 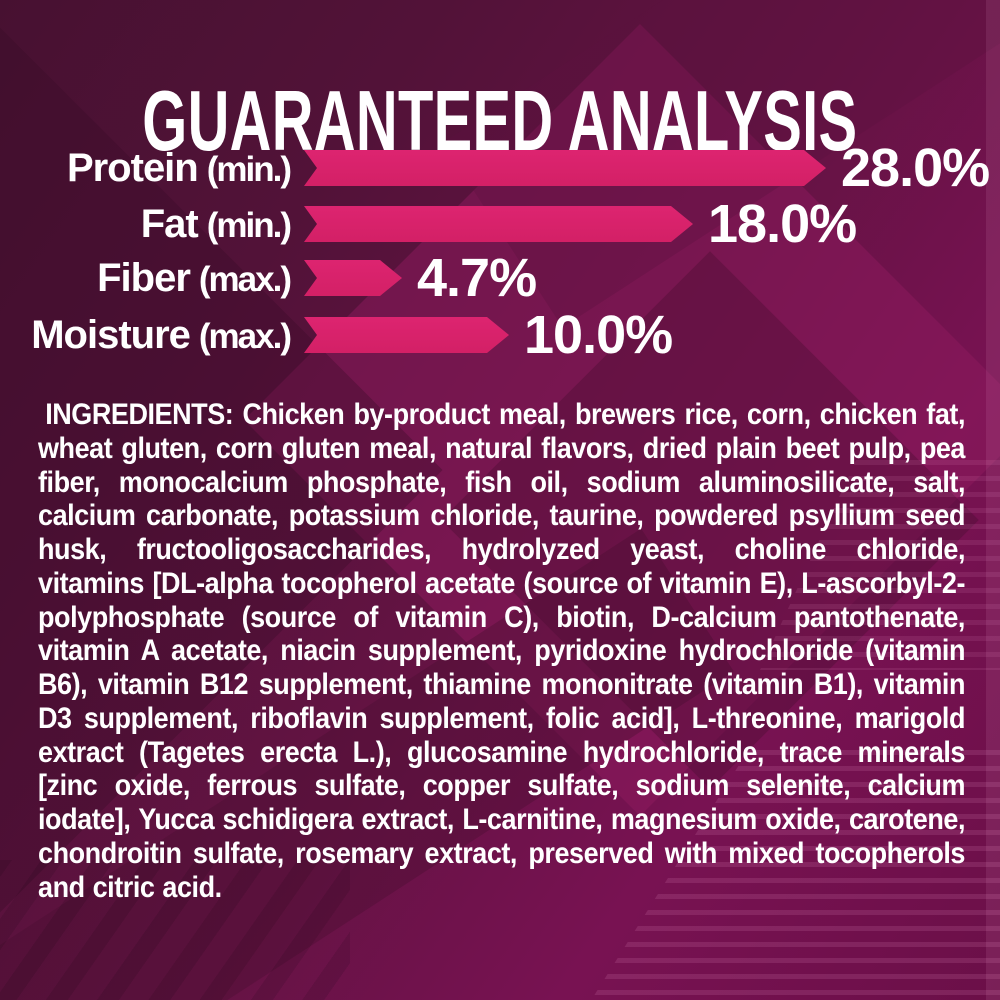 What do you see at coordinates (915, 168) in the screenshot?
I see `nutrient-value: 28.0%` at bounding box center [915, 168].